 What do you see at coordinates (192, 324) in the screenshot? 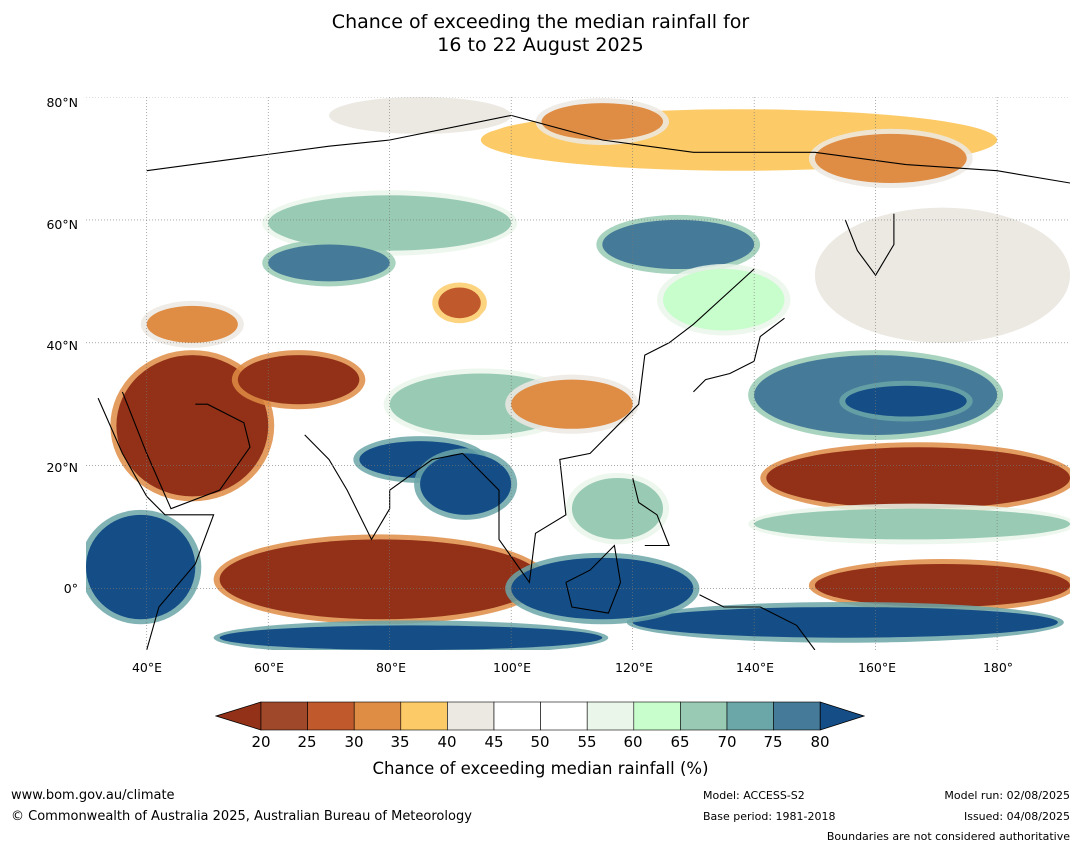
I see `rainfall-region-caspian-dry` at bounding box center [192, 324].